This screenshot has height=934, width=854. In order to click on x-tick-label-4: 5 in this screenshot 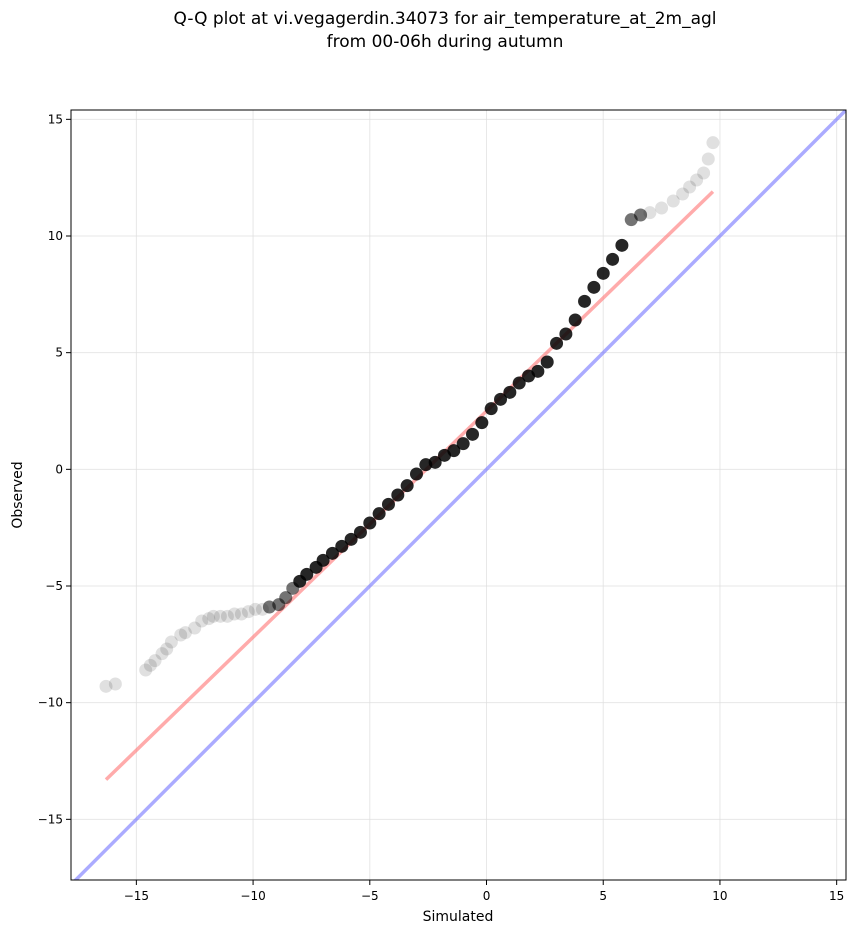, I will do `click(603, 896)`.